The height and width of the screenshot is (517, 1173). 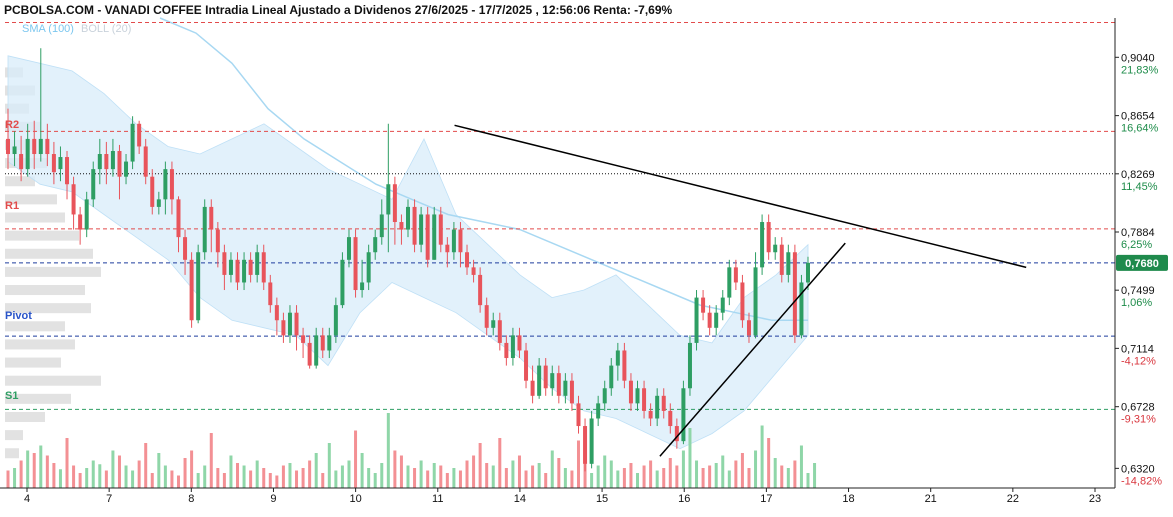 I want to click on x-tick-label: 7, so click(x=109, y=499).